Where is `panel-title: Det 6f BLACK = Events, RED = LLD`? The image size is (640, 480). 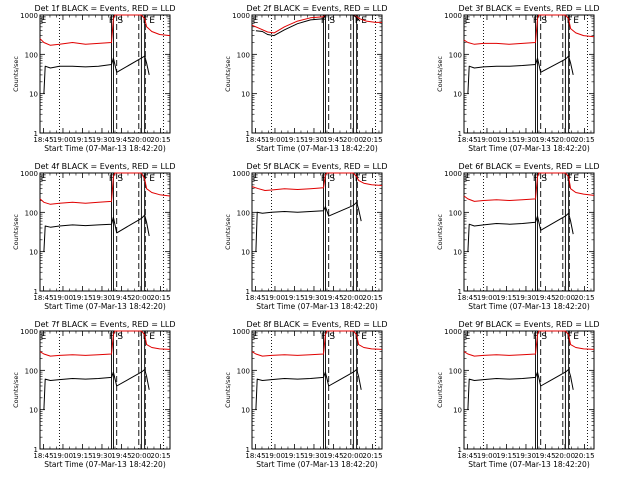 panel-title: Det 6f BLACK = Events, RED = LLD is located at coordinates (528, 166).